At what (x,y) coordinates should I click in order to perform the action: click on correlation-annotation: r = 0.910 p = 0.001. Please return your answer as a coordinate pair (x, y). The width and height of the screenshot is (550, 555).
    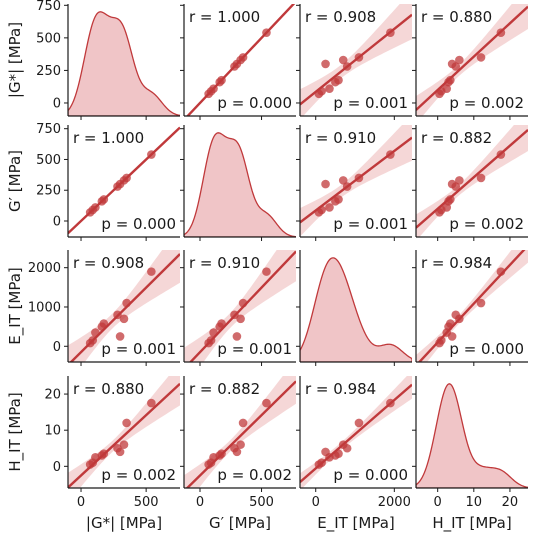
    Looking at the image, I should click on (240, 306).